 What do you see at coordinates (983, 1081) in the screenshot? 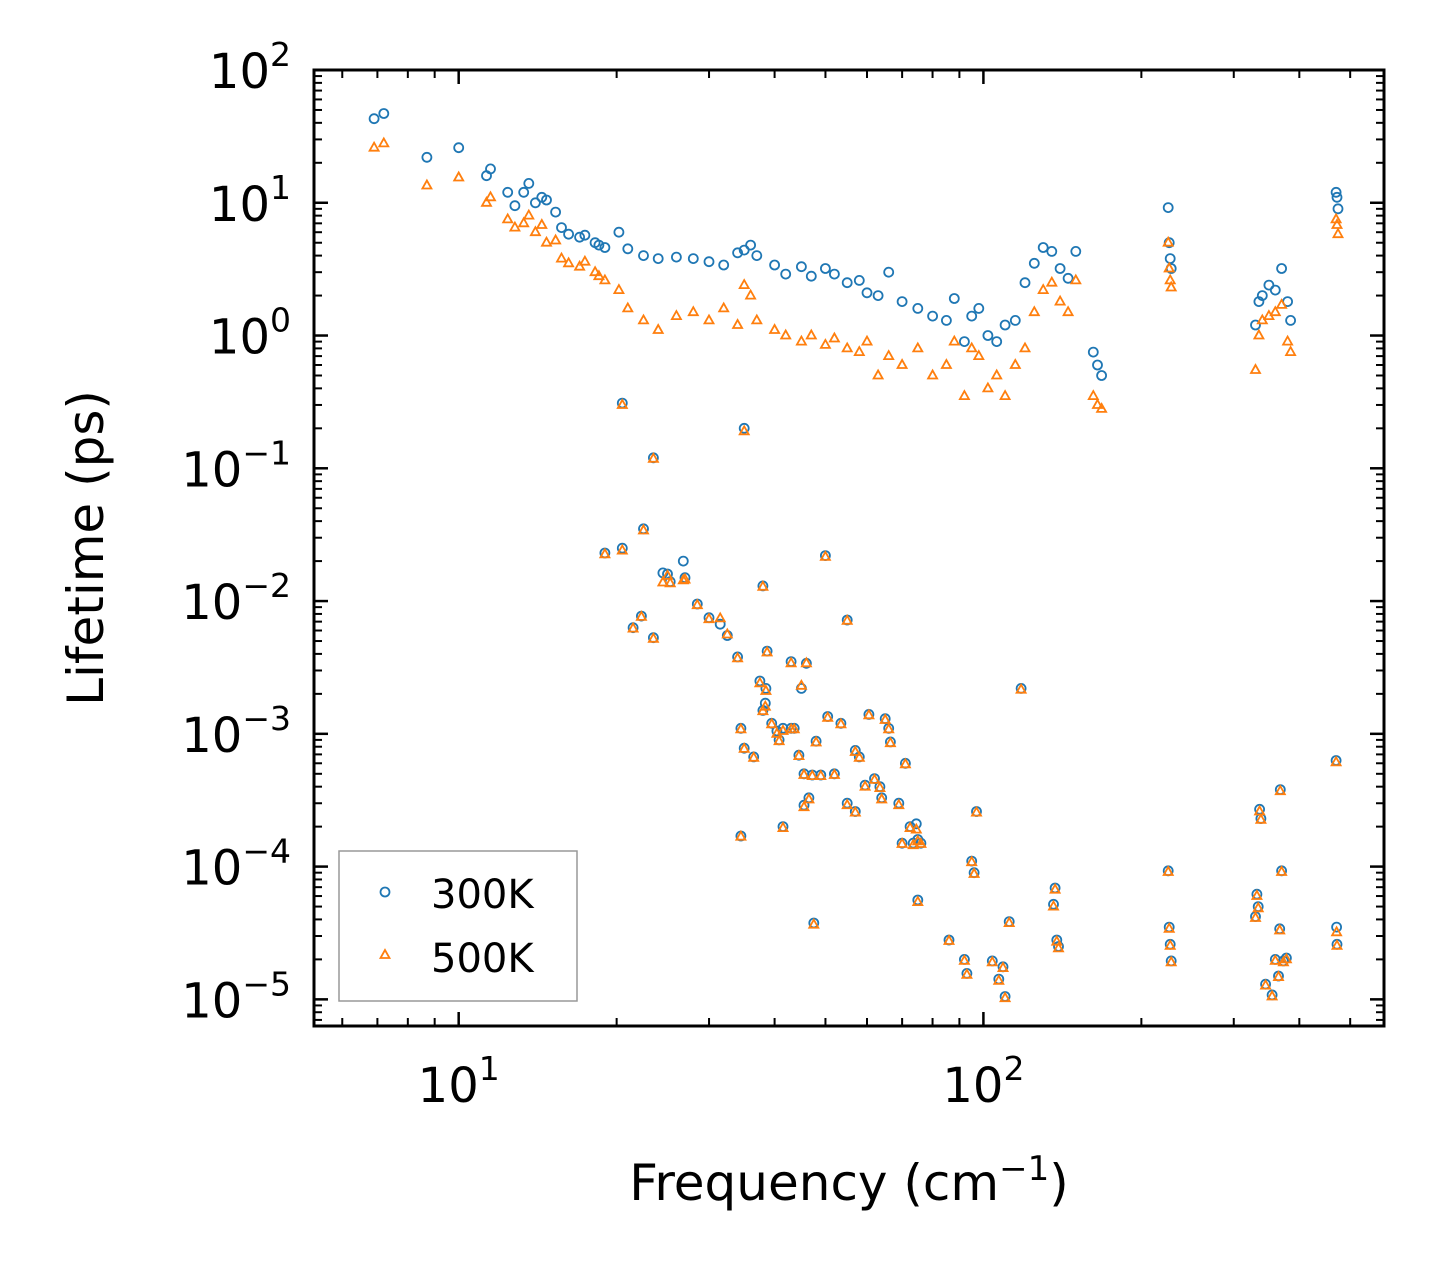
I see `x-tick-label: 102` at bounding box center [983, 1081].